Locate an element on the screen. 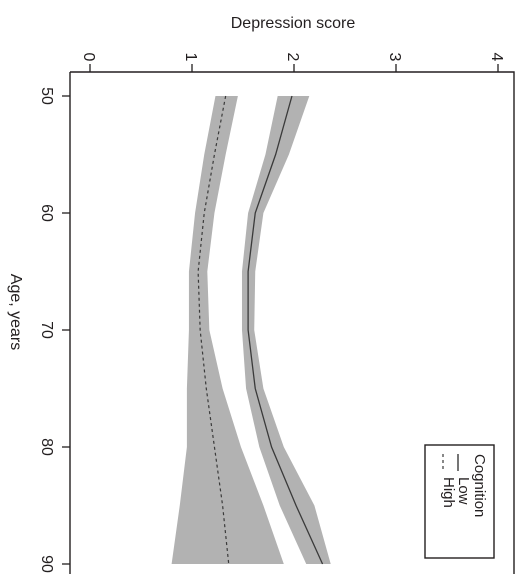 This screenshot has height=574, width=523. y-tick-label-0: 0 is located at coordinates (88, 57).